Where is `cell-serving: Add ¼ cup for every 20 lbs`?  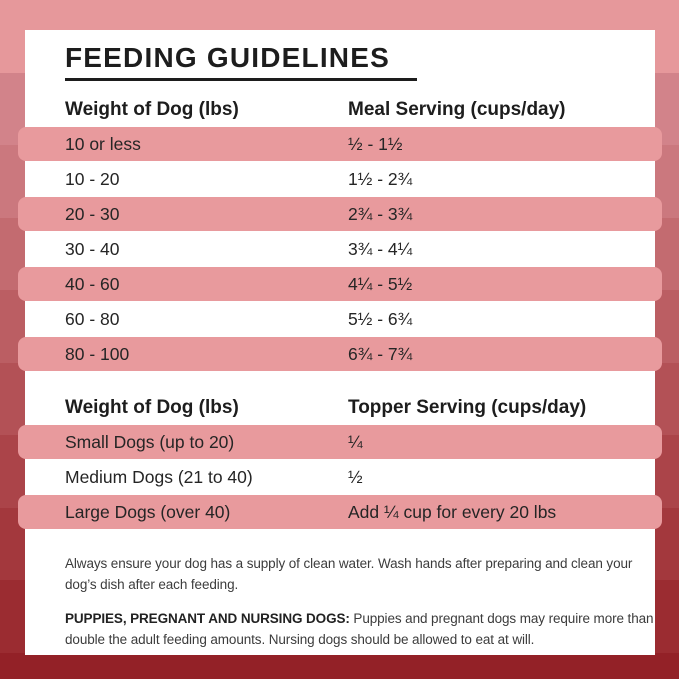
cell-serving: Add ¼ cup for every 20 lbs is located at coordinates (452, 511).